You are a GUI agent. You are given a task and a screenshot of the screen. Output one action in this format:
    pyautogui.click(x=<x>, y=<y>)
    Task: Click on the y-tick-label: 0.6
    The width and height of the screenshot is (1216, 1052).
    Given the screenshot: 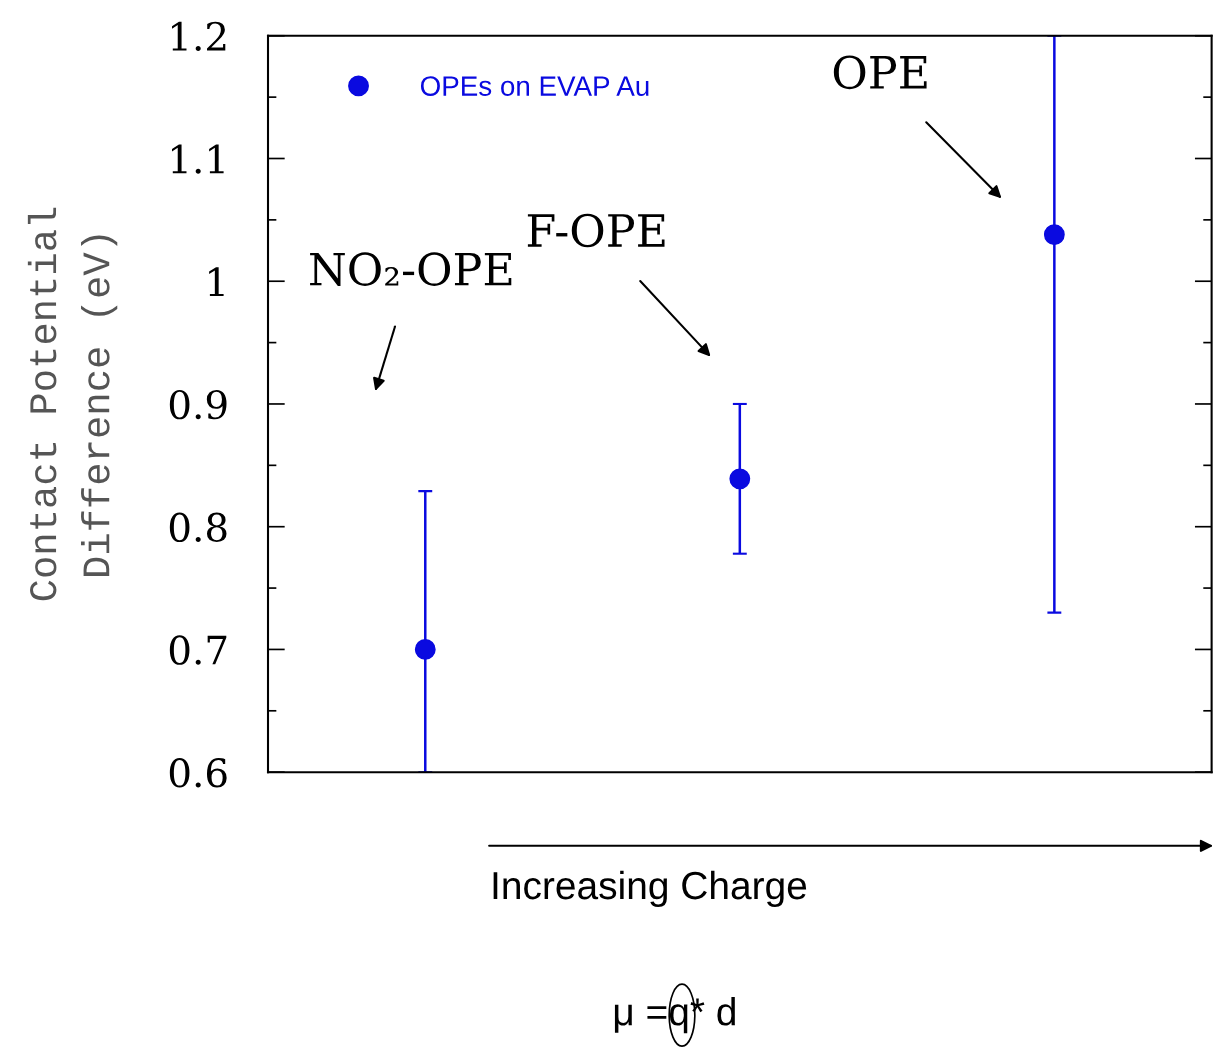 What is the action you would take?
    pyautogui.click(x=198, y=773)
    